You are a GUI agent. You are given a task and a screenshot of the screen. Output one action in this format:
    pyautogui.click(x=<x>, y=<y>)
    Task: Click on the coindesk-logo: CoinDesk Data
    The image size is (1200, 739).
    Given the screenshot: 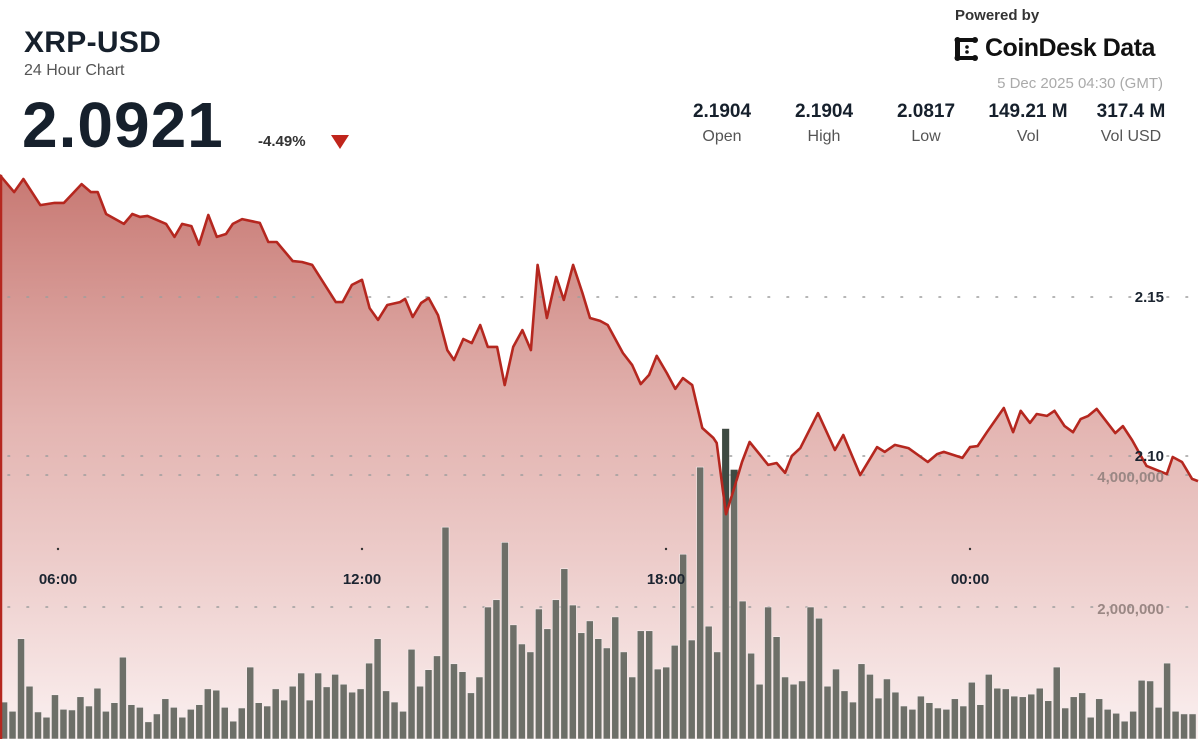 What is the action you would take?
    pyautogui.click(x=1054, y=48)
    